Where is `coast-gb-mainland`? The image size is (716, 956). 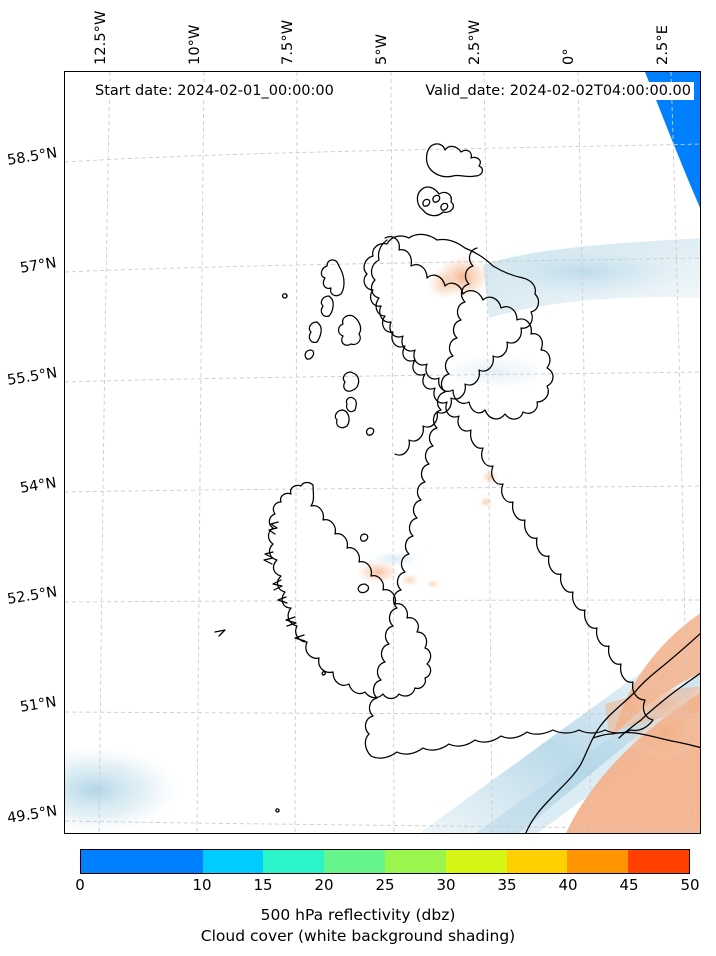
coast-gb-mainland is located at coordinates (435, 201).